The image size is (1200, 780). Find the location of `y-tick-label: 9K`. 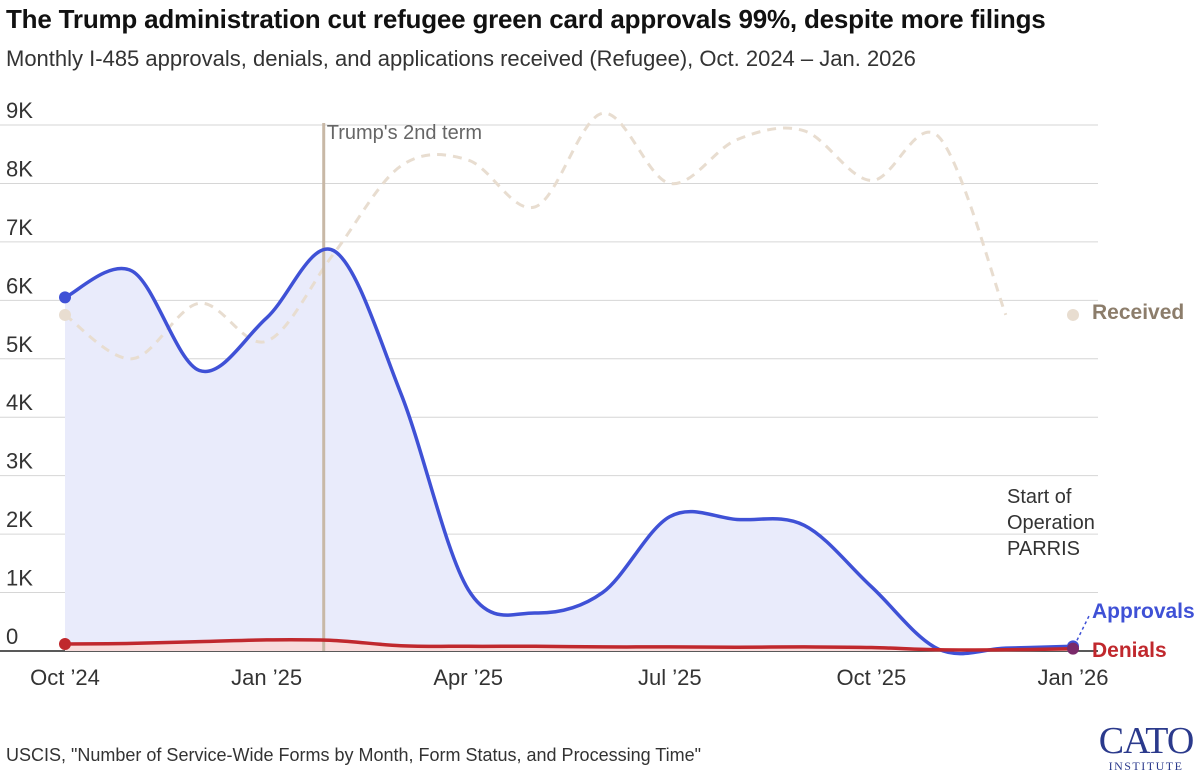

y-tick-label: 9K is located at coordinates (19, 110).